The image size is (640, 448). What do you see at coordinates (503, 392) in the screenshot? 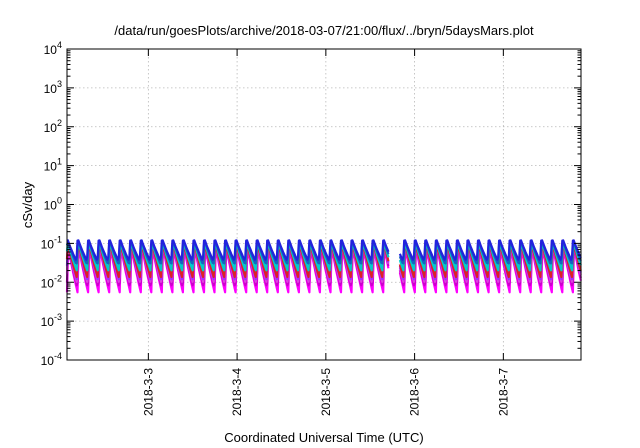
I see `x-tick-label: 2018-3-7` at bounding box center [503, 392].